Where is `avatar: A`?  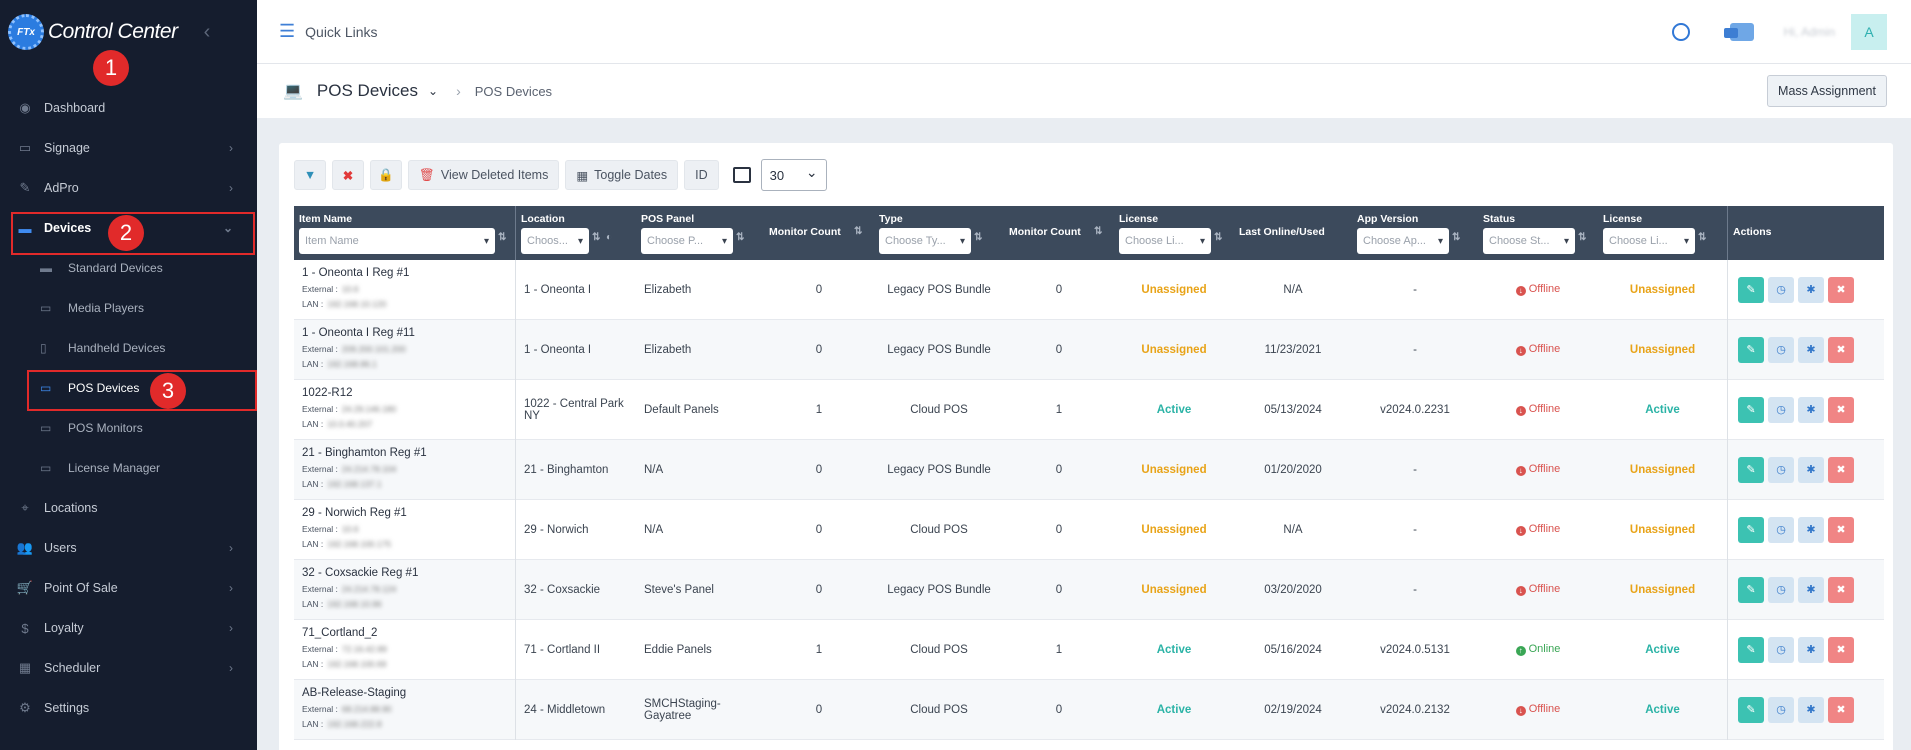 avatar: A is located at coordinates (1869, 32).